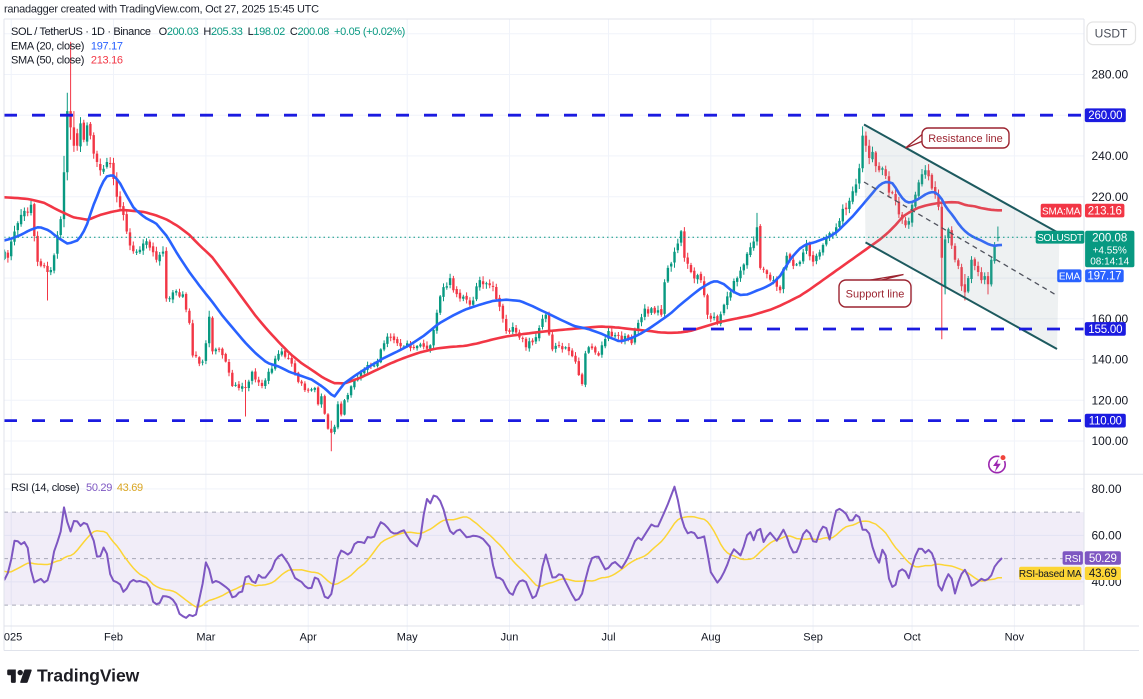 The image size is (1143, 699). Describe the element at coordinates (88, 676) in the screenshot. I see `svg-text: TradingView` at that location.